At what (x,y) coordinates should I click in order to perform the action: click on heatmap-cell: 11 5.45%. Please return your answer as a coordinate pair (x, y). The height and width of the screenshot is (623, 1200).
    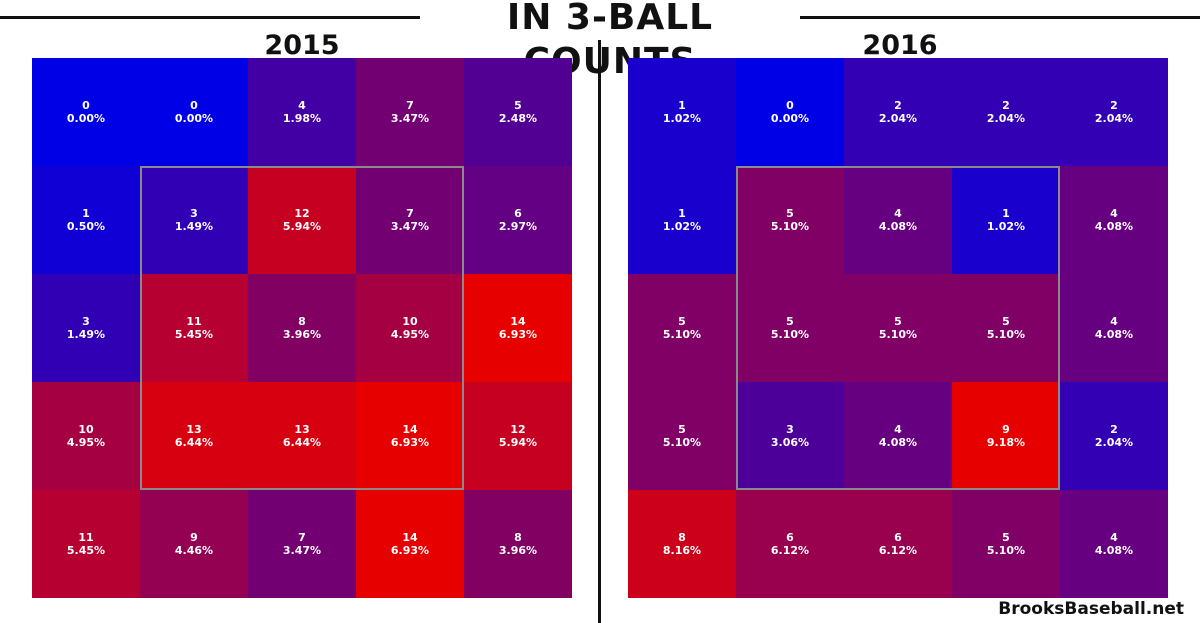
    Looking at the image, I should click on (194, 328).